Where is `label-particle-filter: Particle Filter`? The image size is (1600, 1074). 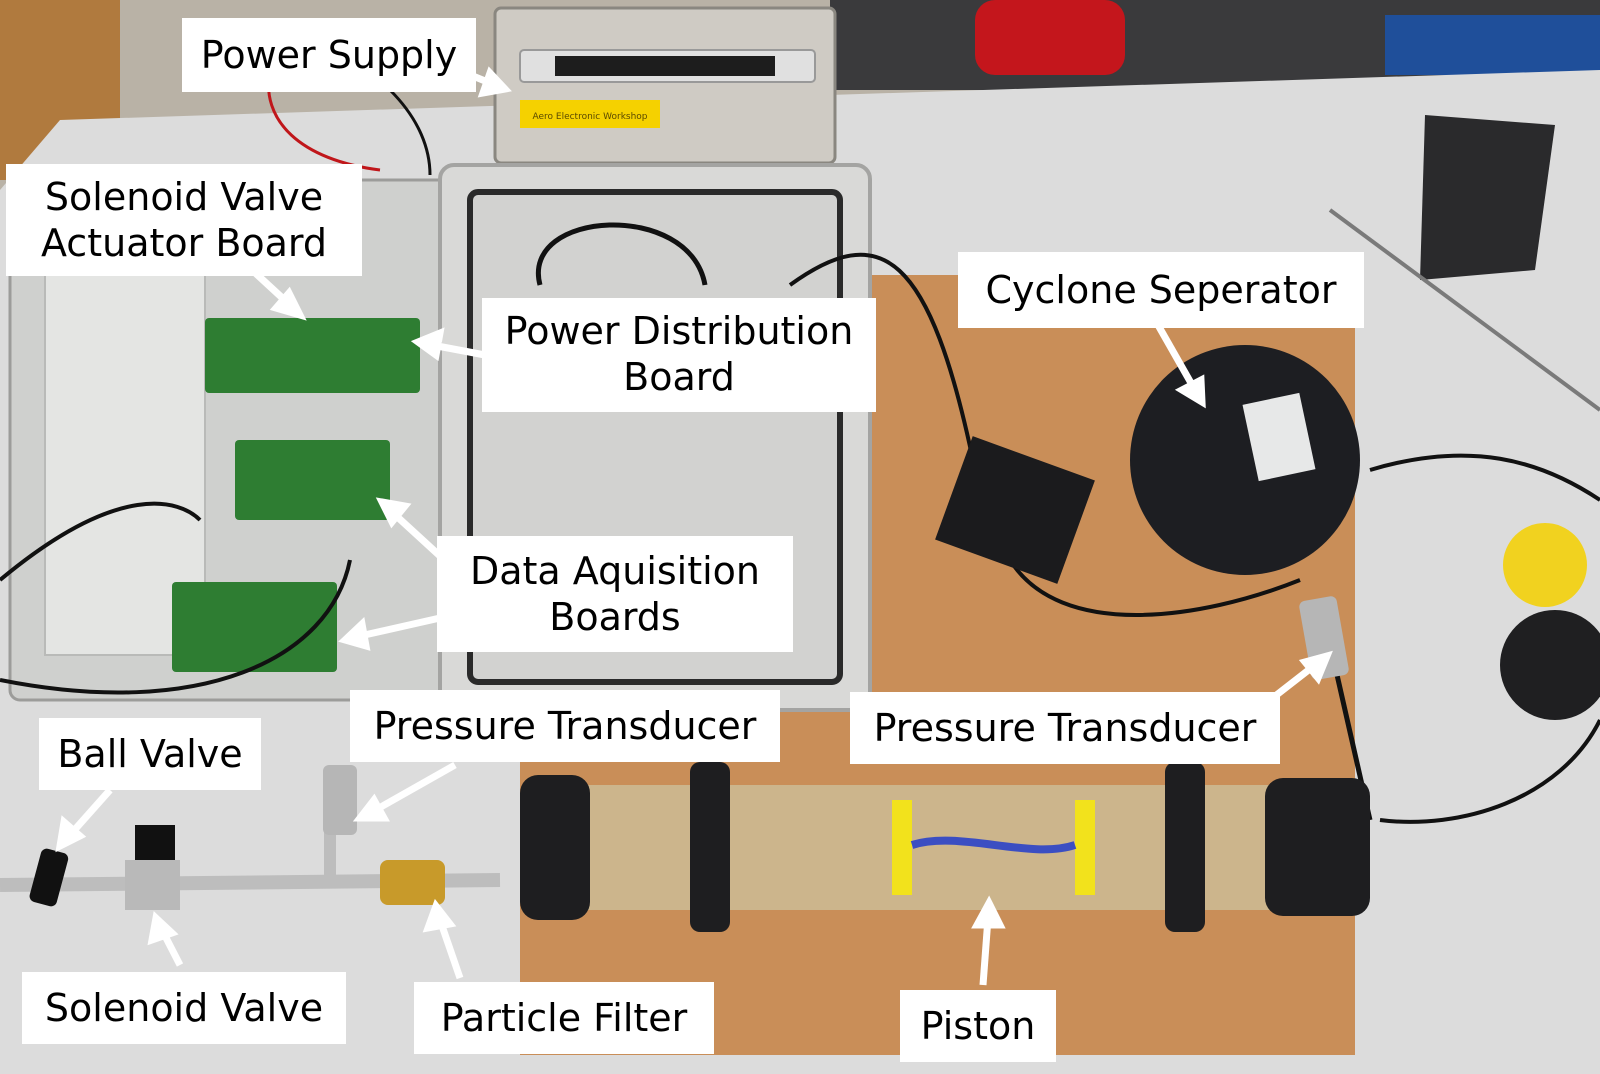
label-particle-filter: Particle Filter is located at coordinates (564, 1018).